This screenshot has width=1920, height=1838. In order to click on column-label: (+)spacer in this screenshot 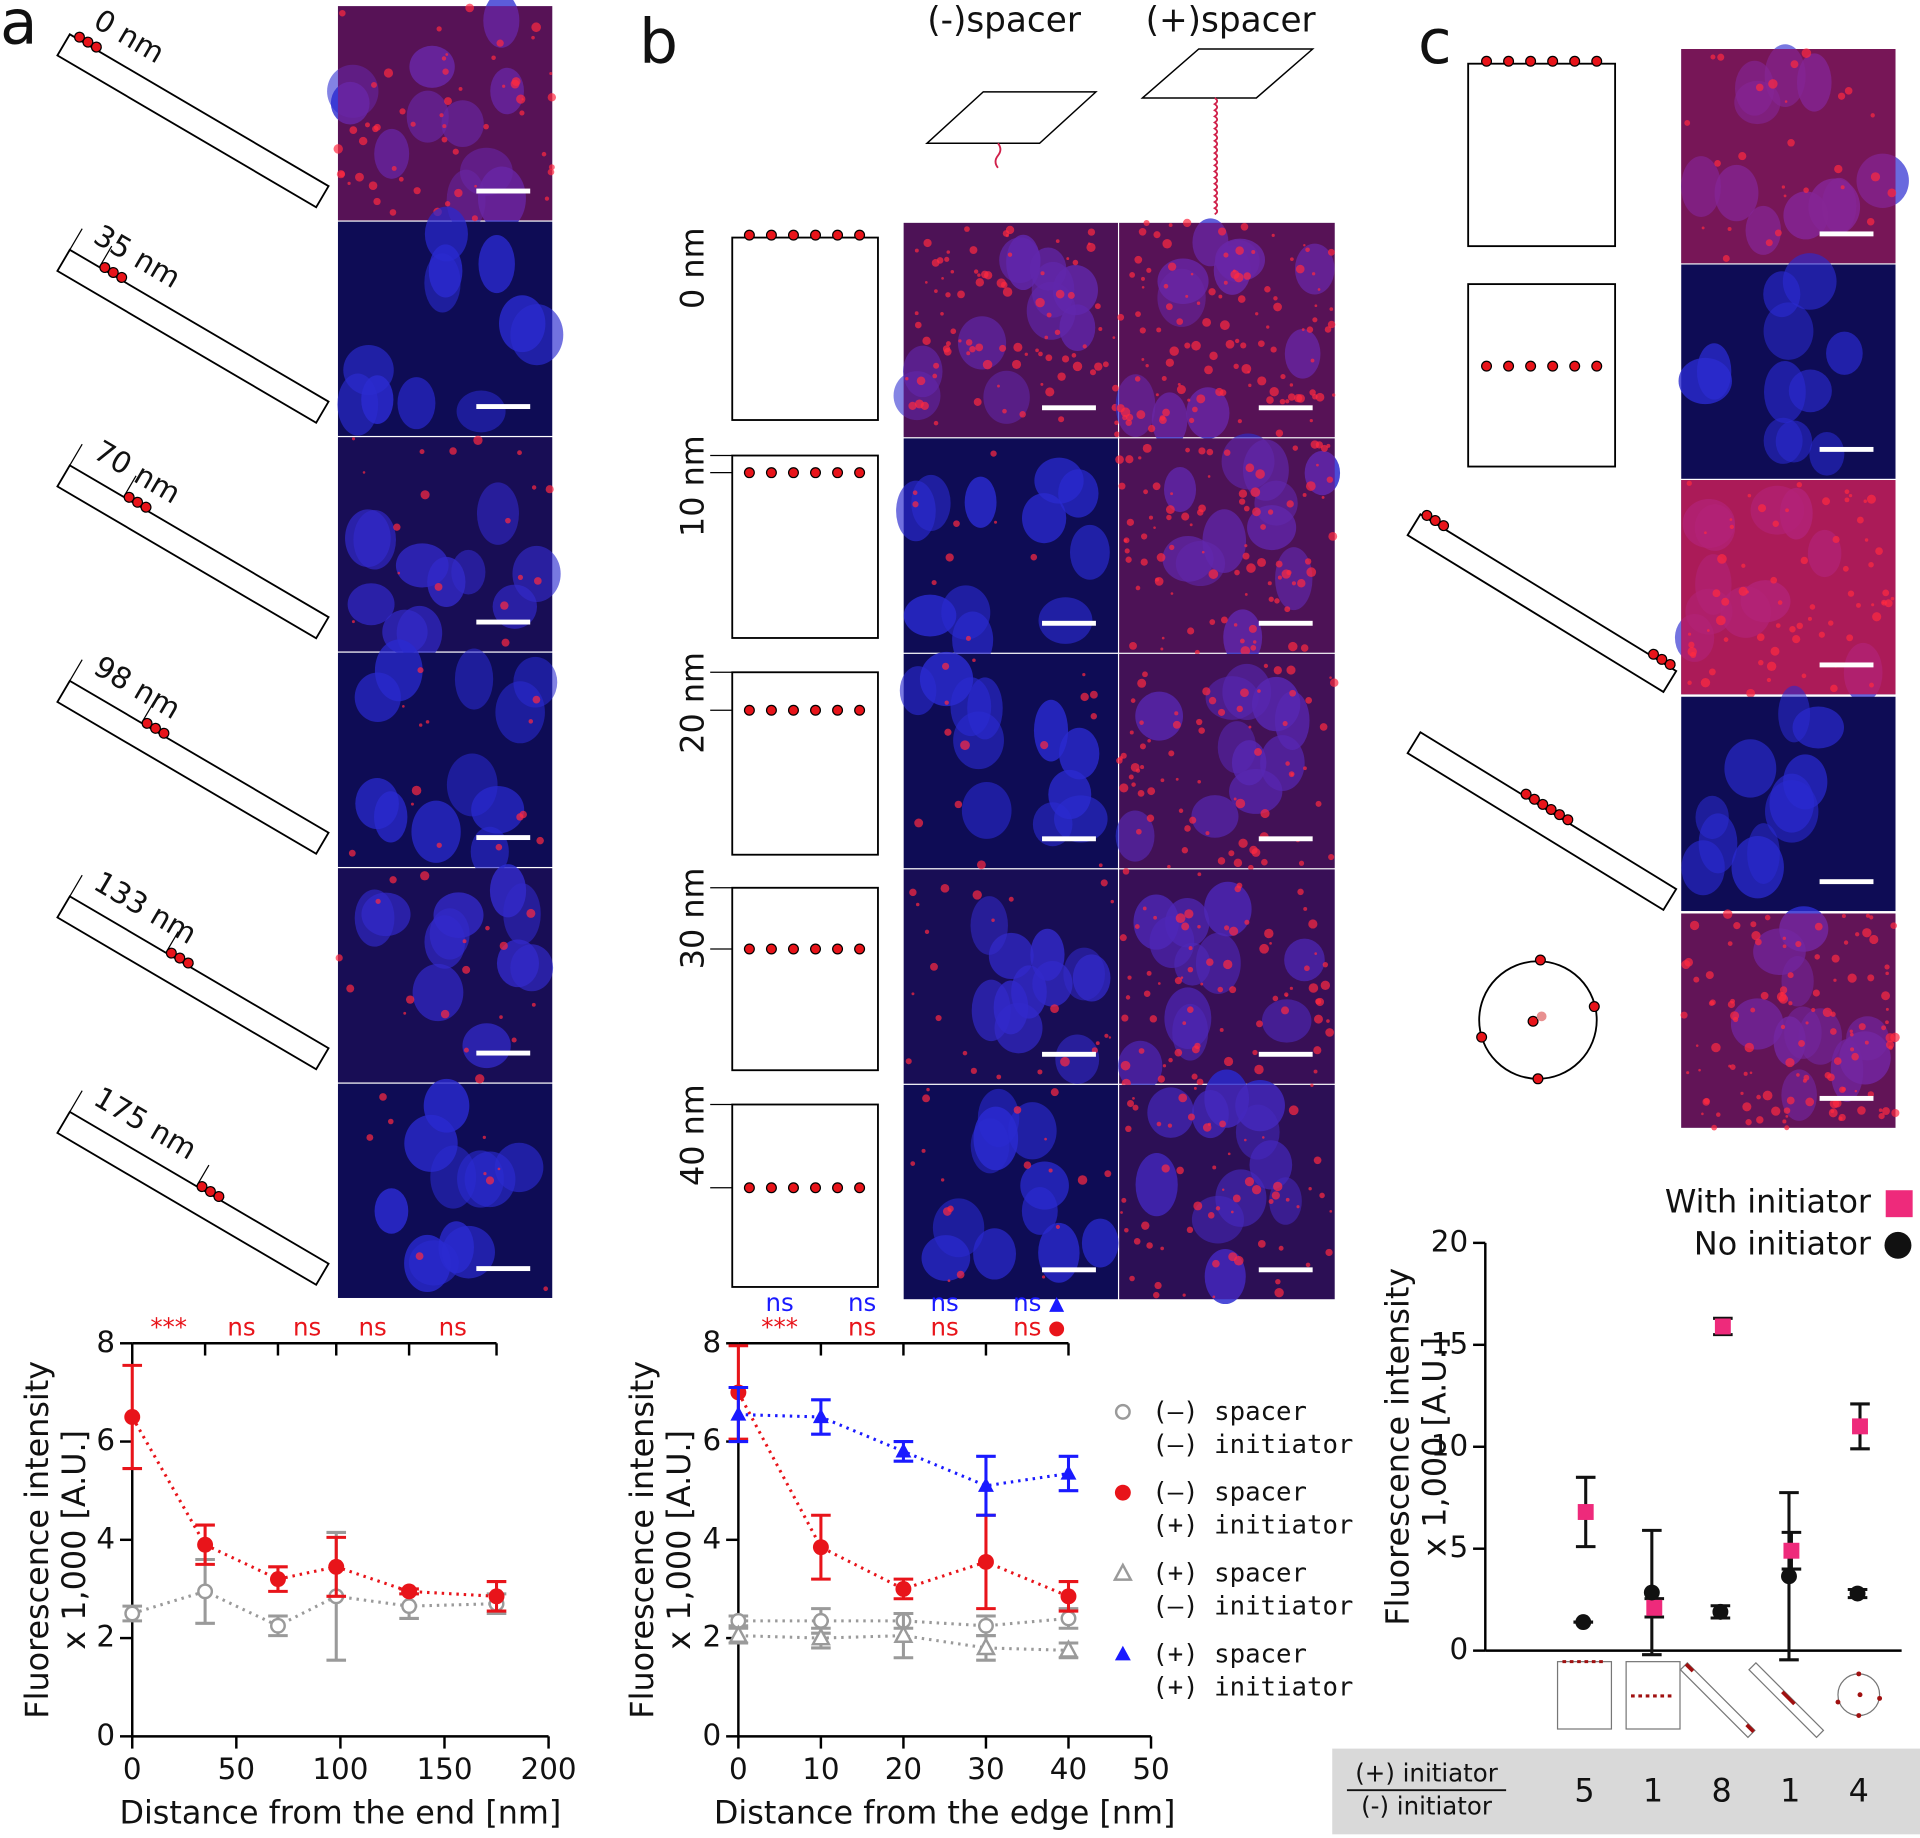, I will do `click(1231, 21)`.